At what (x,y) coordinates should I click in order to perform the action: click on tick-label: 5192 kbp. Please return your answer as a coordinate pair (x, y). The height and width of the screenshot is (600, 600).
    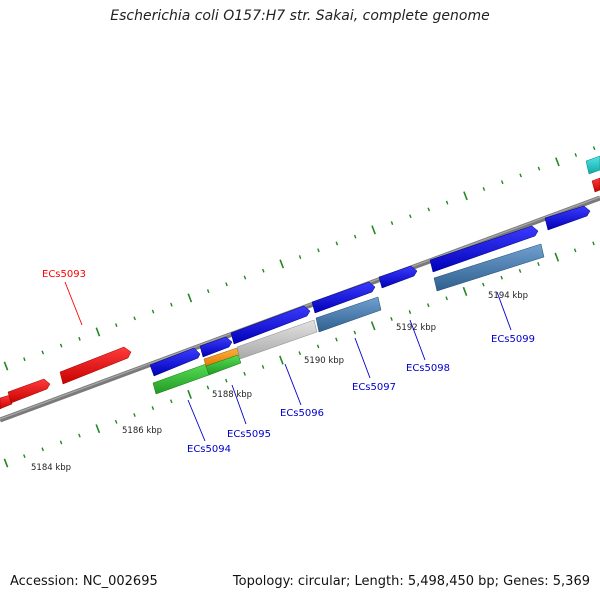
    Looking at the image, I should click on (416, 328).